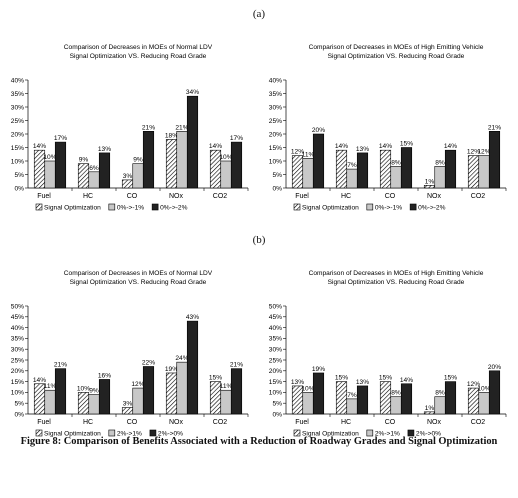 Image resolution: width=518 pixels, height=498 pixels. What do you see at coordinates (130, 208) in the screenshot?
I see `legend-label: 0%->-1%` at bounding box center [130, 208].